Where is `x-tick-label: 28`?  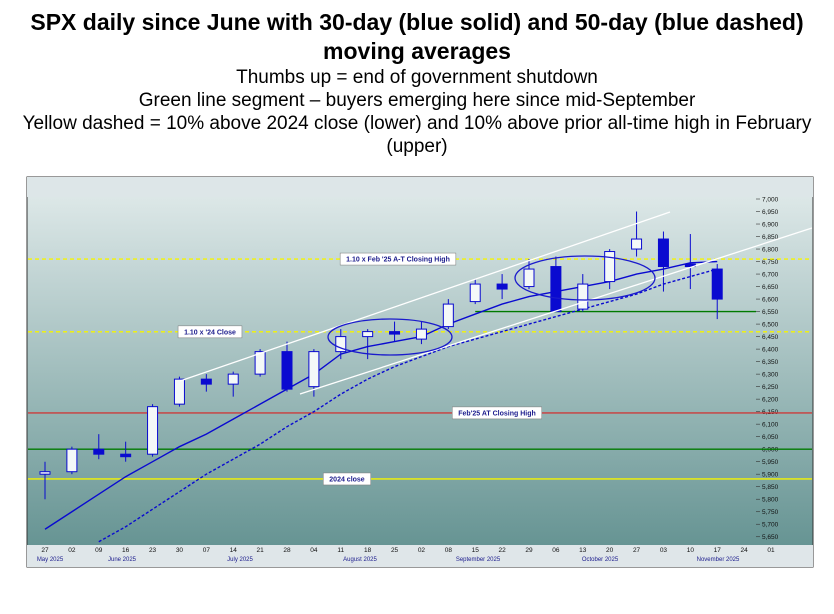 x-tick-label: 28 is located at coordinates (287, 550).